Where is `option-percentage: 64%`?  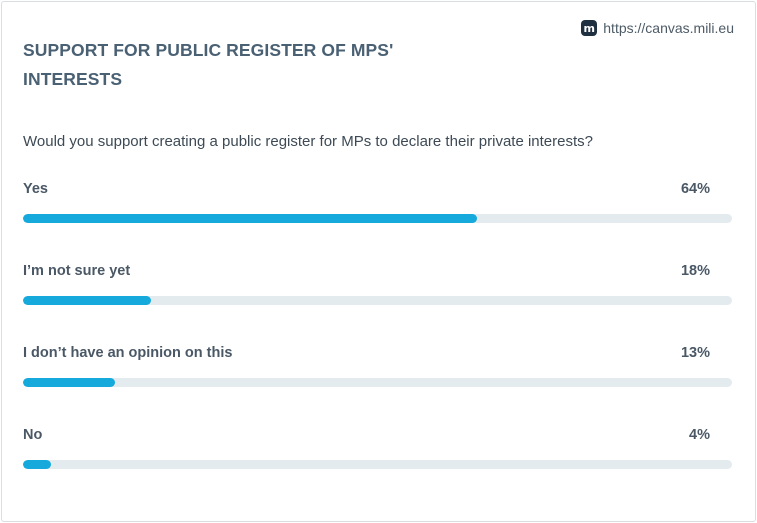 option-percentage: 64% is located at coordinates (695, 189).